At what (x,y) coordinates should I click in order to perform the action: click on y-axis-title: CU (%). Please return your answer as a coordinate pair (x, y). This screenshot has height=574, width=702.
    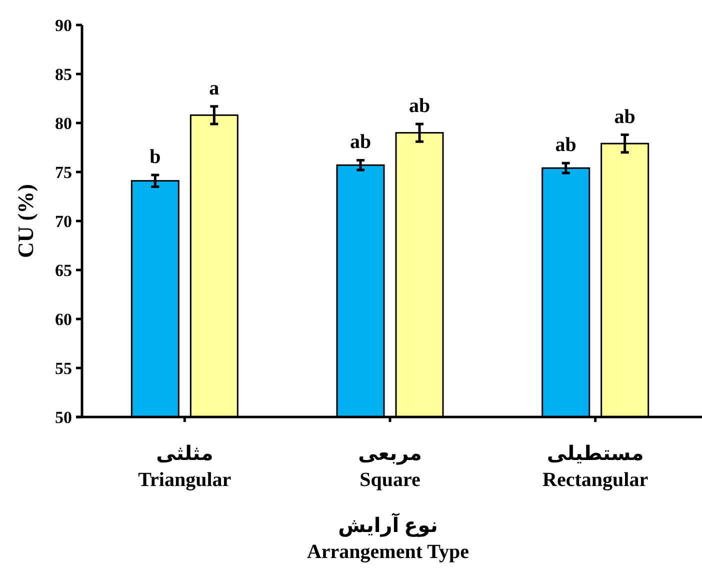
    Looking at the image, I should click on (25, 221).